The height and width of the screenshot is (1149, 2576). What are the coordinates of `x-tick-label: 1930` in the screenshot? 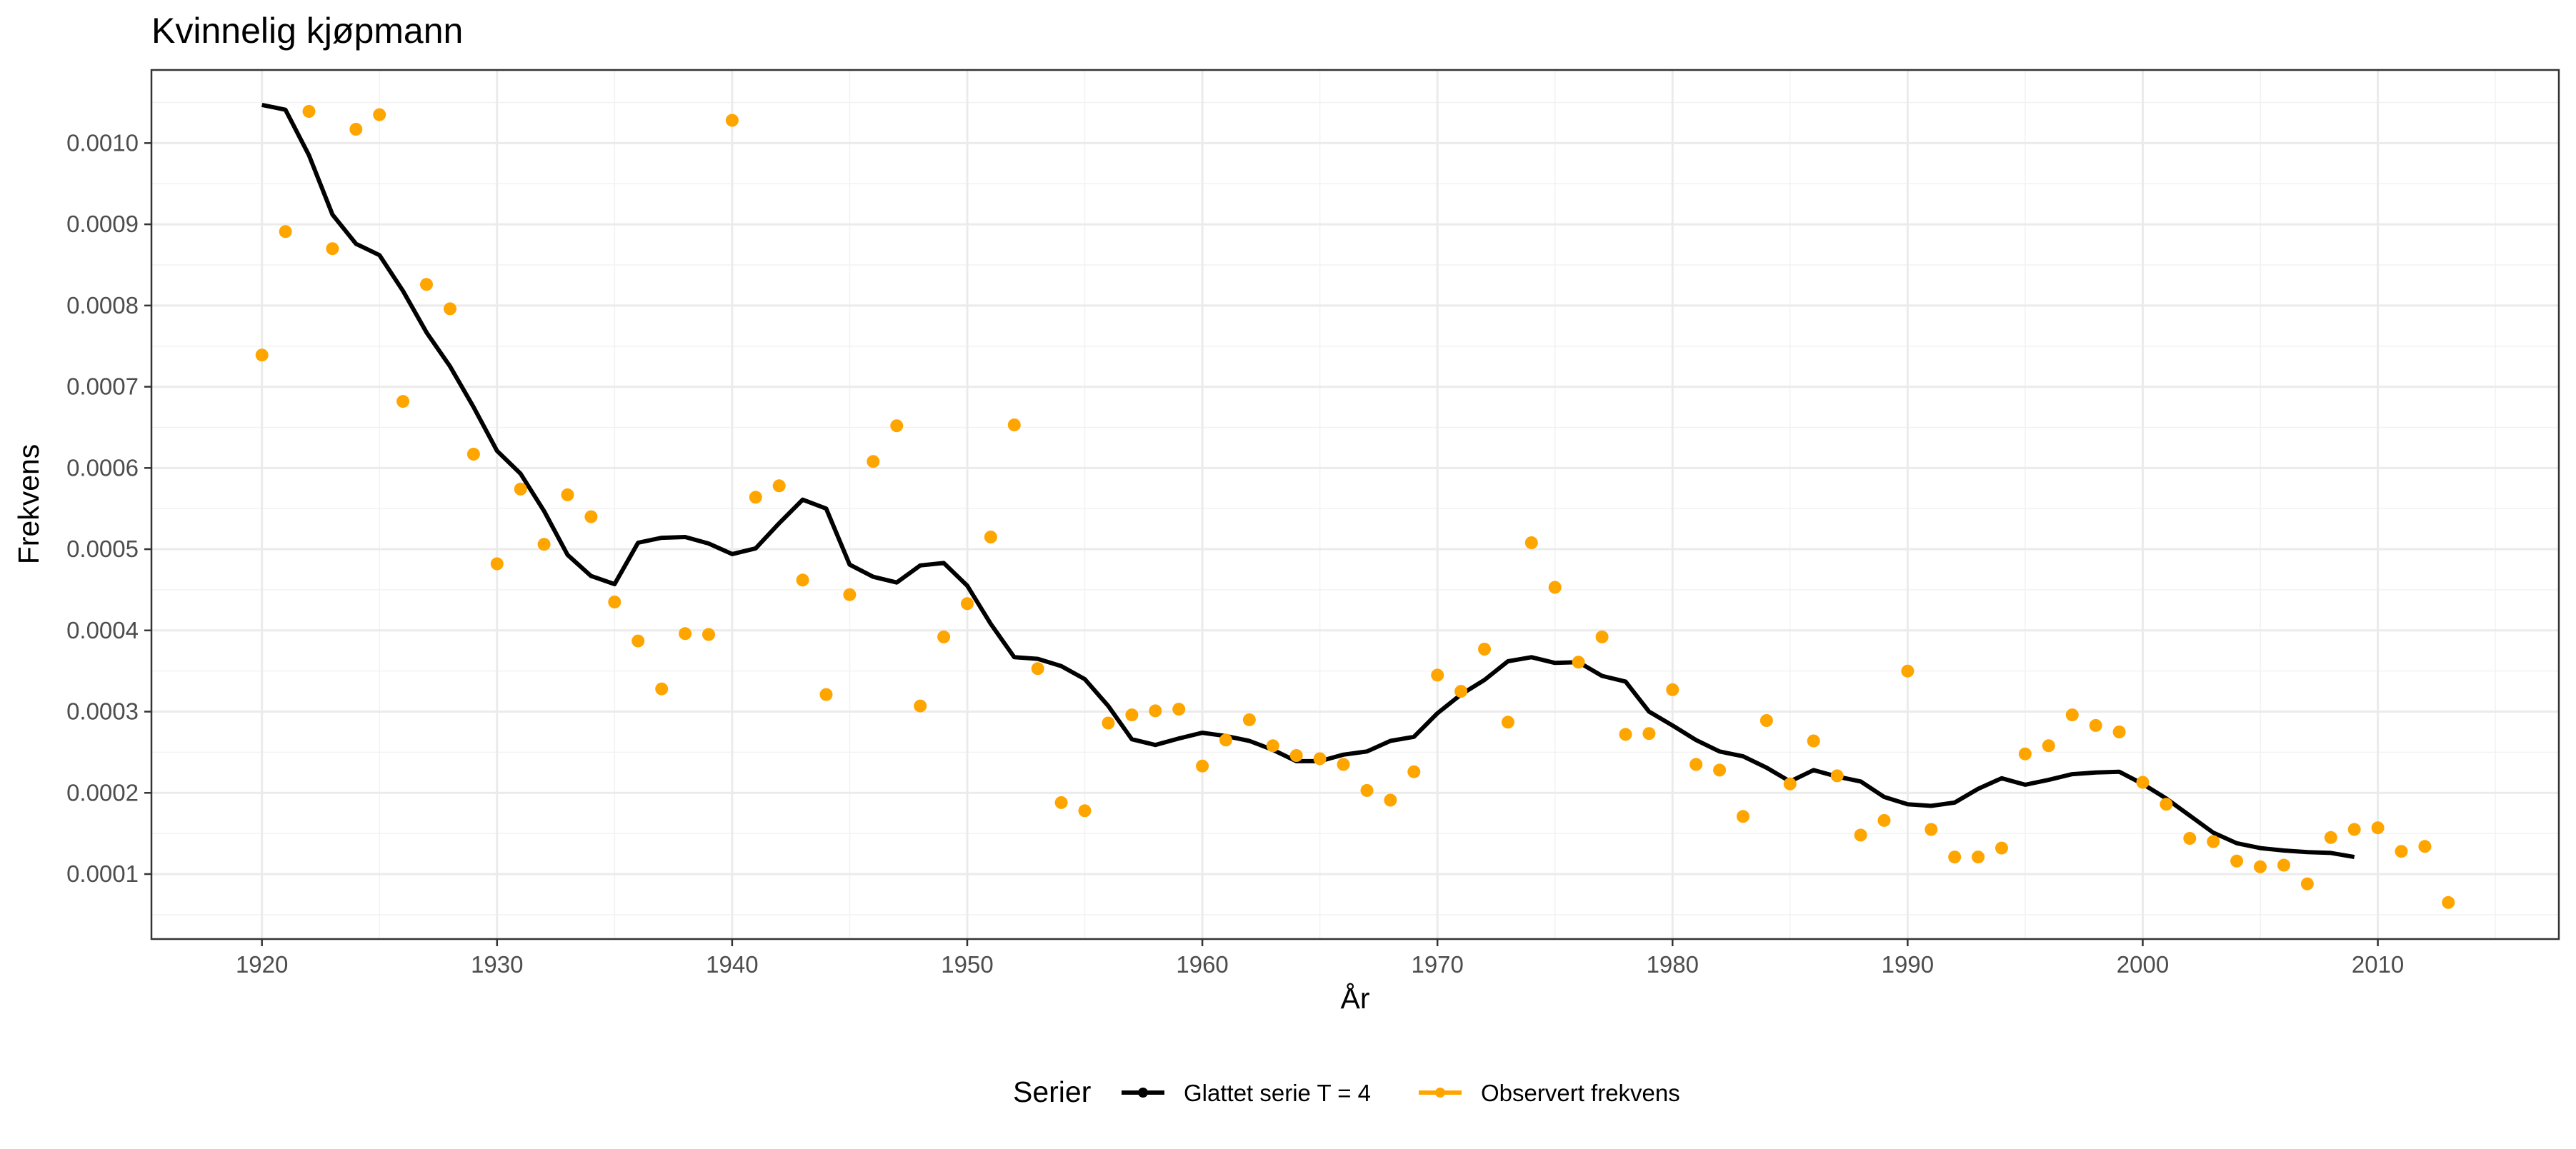 It's located at (497, 964).